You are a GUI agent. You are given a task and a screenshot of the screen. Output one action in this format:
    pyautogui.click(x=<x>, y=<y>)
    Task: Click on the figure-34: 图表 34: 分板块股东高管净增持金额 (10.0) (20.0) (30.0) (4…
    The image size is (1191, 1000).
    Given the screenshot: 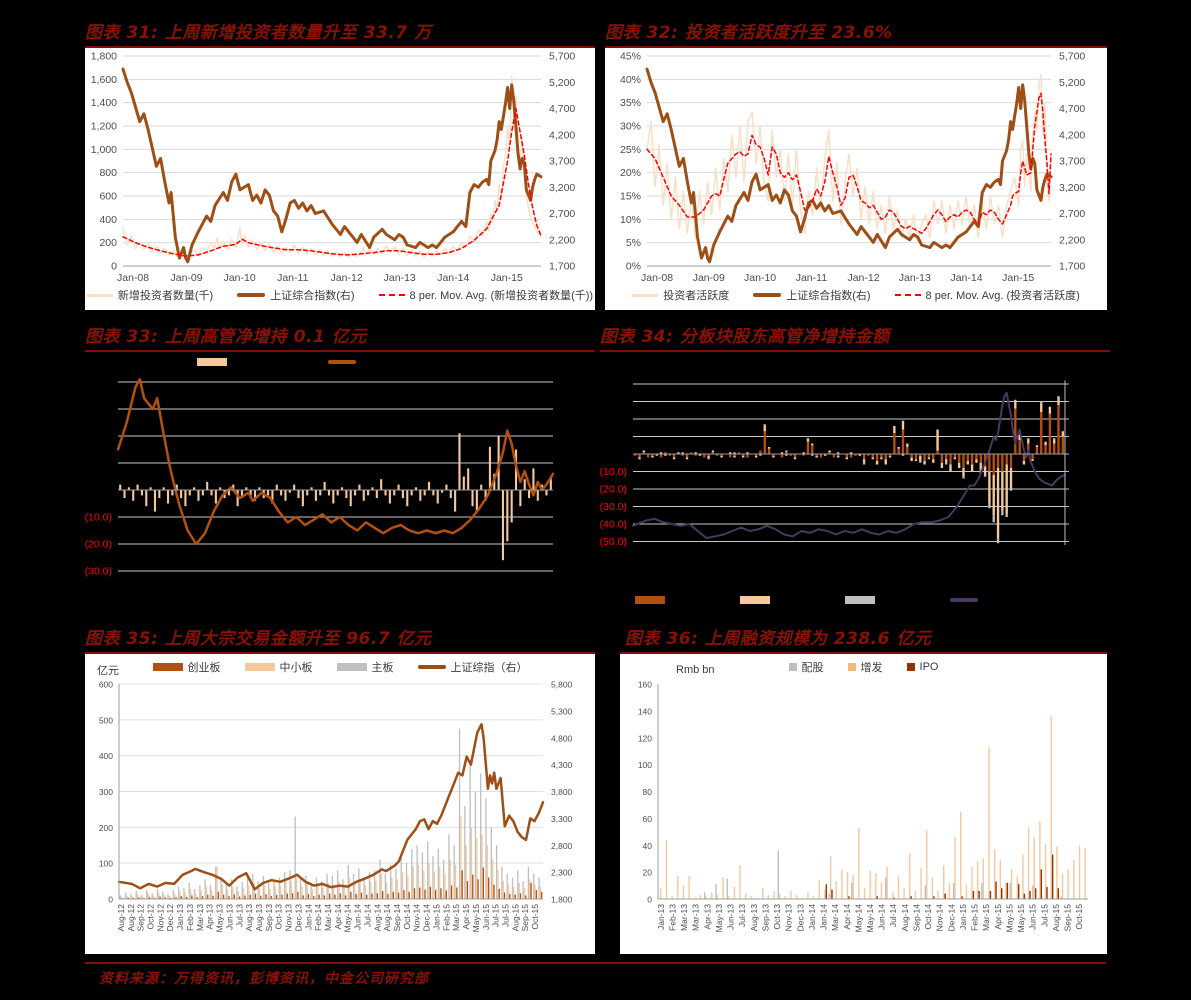 What is the action you would take?
    pyautogui.click(x=855, y=474)
    